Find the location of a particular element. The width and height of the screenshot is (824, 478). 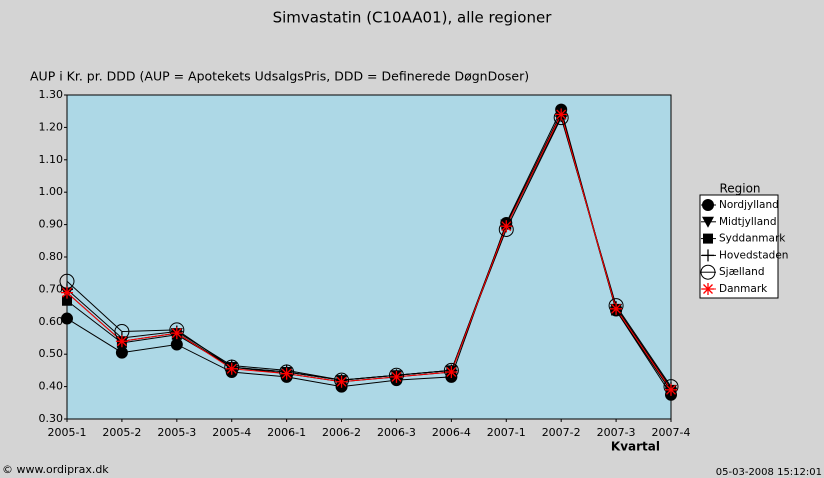

y-tick-label: 0.70 is located at coordinates (51, 288).